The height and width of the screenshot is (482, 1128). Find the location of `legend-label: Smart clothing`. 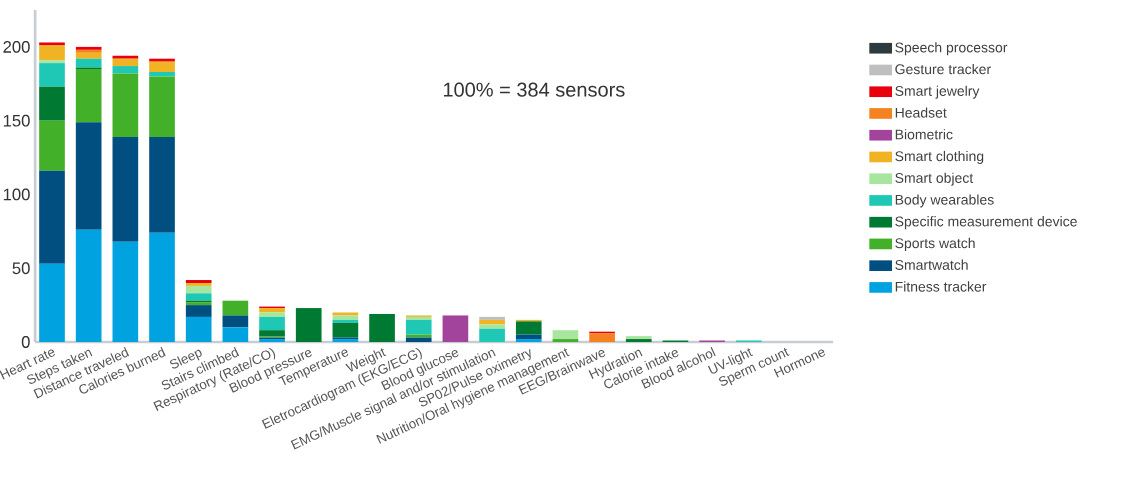

legend-label: Smart clothing is located at coordinates (939, 157).